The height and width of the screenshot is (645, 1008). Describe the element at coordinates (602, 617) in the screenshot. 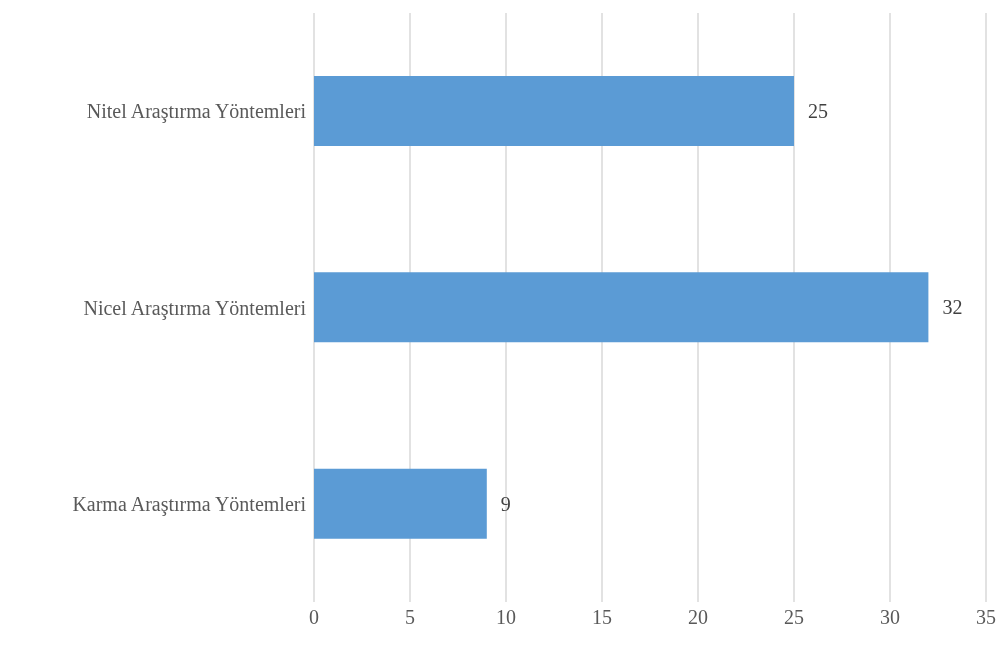

I see `x-tick-label: 15` at that location.